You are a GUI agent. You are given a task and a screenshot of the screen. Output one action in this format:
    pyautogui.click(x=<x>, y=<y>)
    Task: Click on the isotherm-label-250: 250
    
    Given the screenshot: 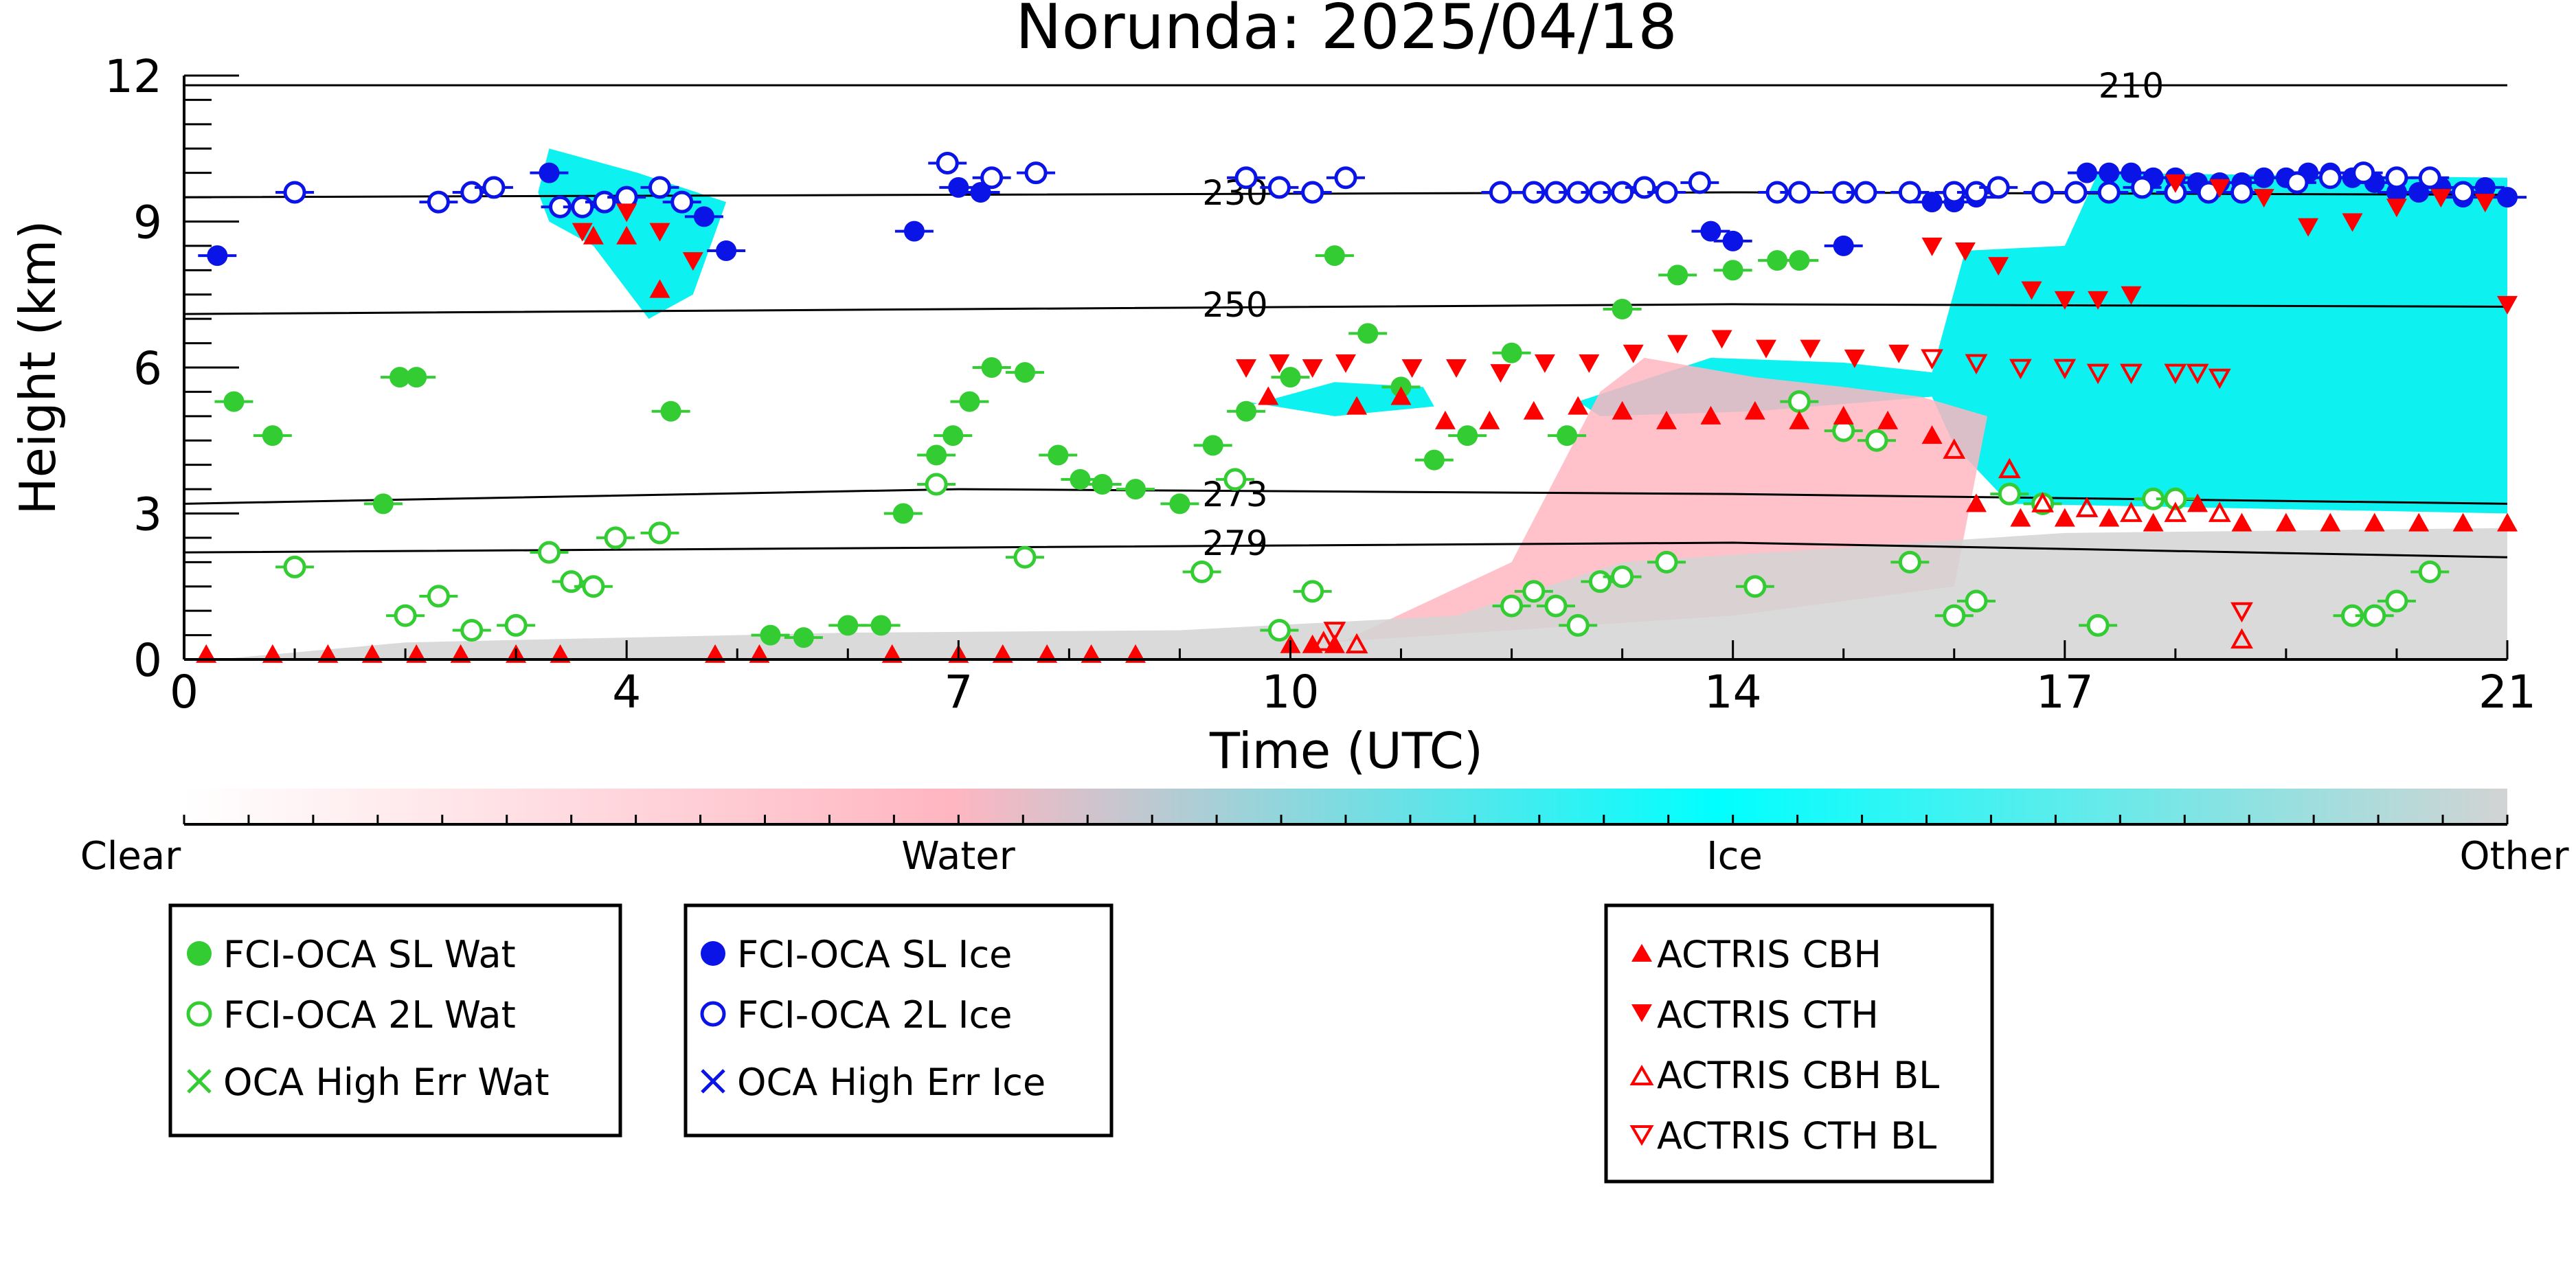 What is the action you would take?
    pyautogui.click(x=1234, y=305)
    